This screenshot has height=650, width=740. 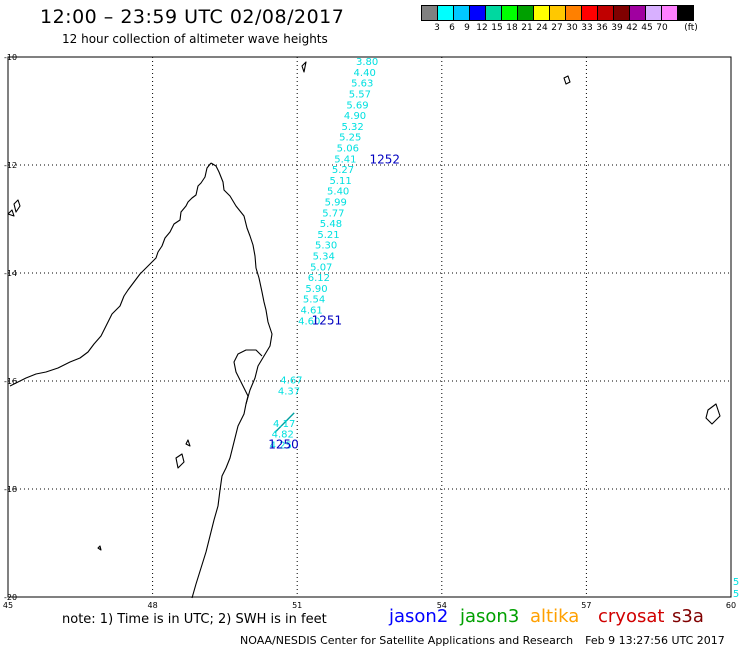 What do you see at coordinates (647, 28) in the screenshot?
I see `scale-label: 45` at bounding box center [647, 28].